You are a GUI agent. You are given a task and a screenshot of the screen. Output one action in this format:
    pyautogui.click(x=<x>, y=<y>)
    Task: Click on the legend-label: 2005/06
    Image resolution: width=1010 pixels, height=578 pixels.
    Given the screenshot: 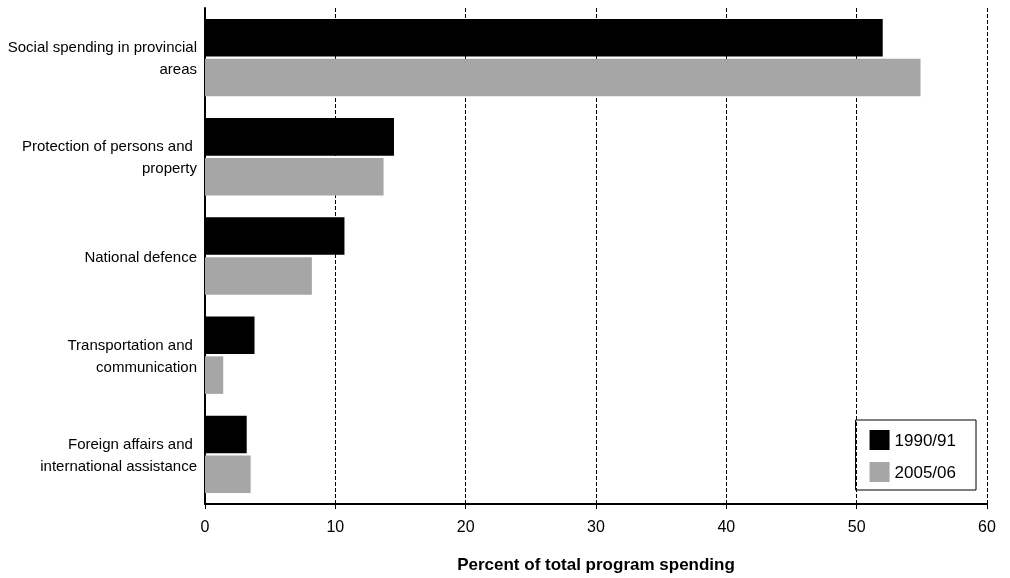 What is the action you would take?
    pyautogui.click(x=925, y=472)
    